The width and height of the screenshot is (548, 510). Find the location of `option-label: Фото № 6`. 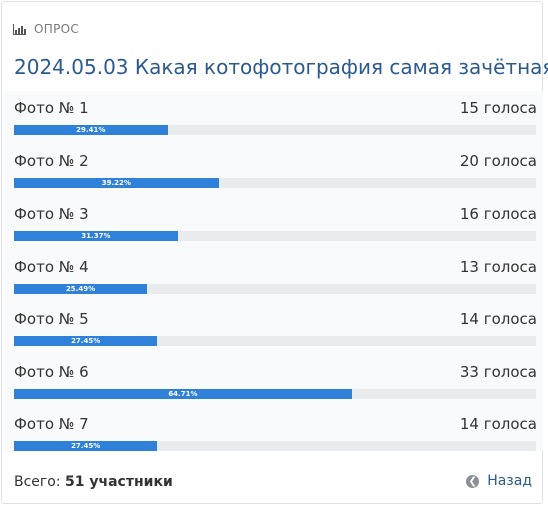

option-label: Фото № 6 is located at coordinates (51, 372).